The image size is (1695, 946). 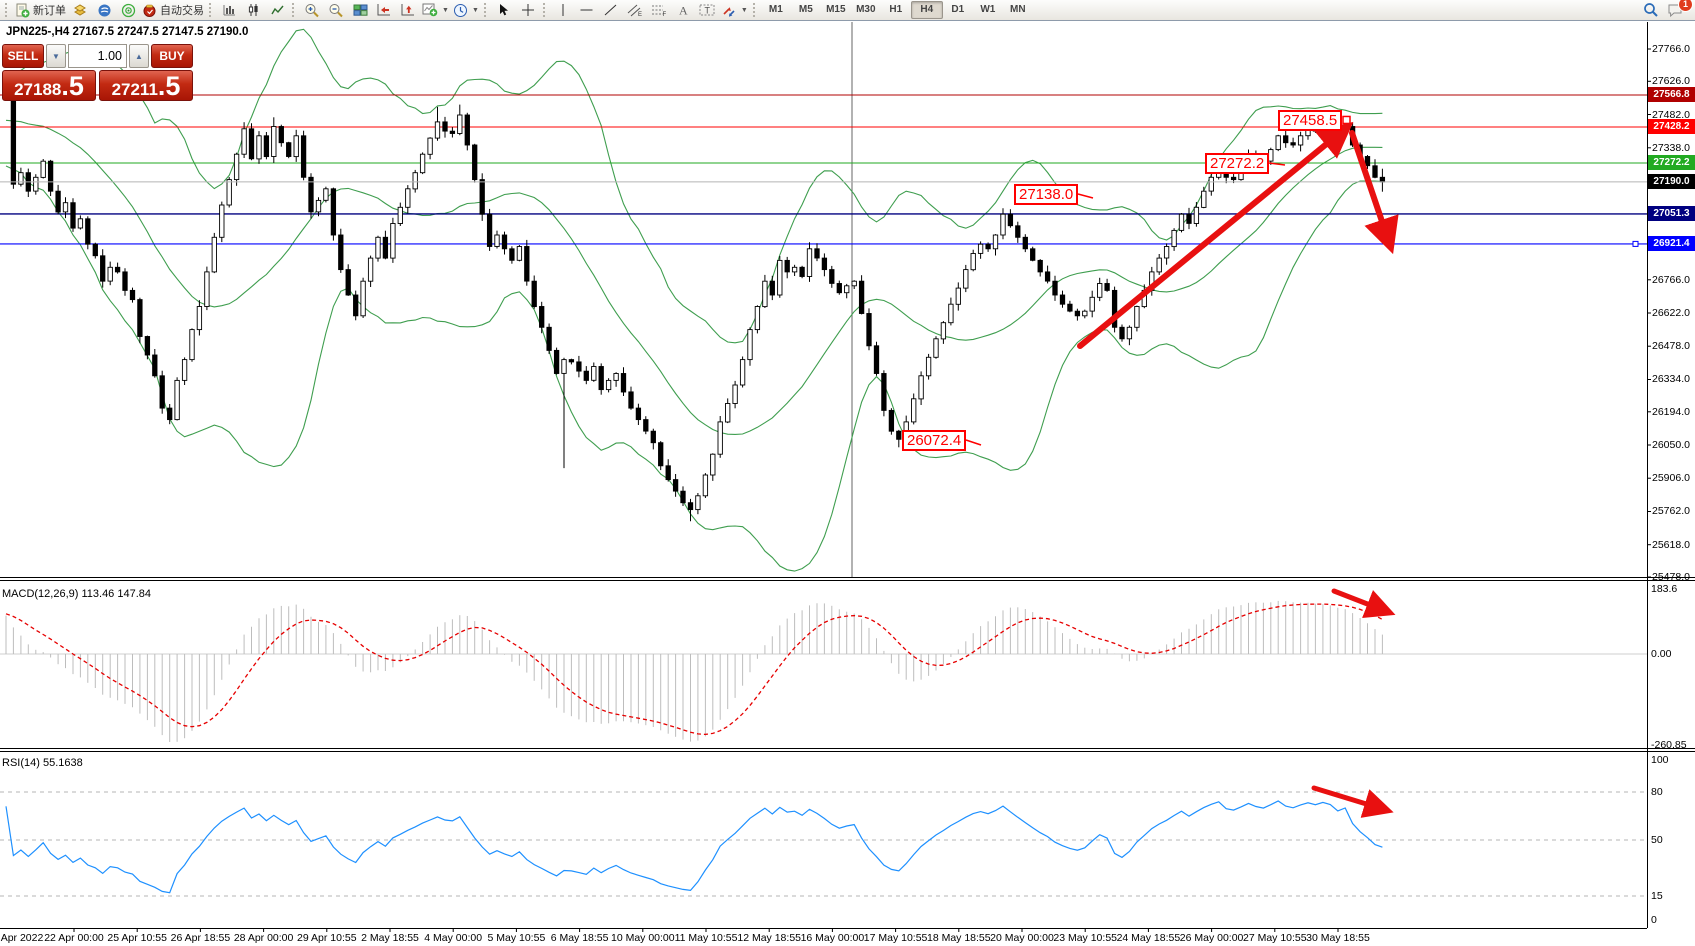 I want to click on community-button, so click(x=104, y=10).